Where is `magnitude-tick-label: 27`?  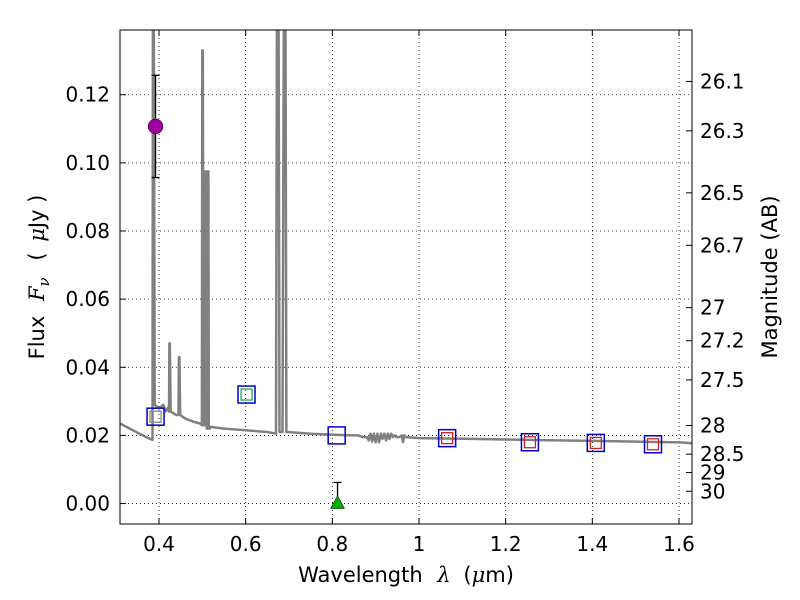
magnitude-tick-label: 27 is located at coordinates (712, 308).